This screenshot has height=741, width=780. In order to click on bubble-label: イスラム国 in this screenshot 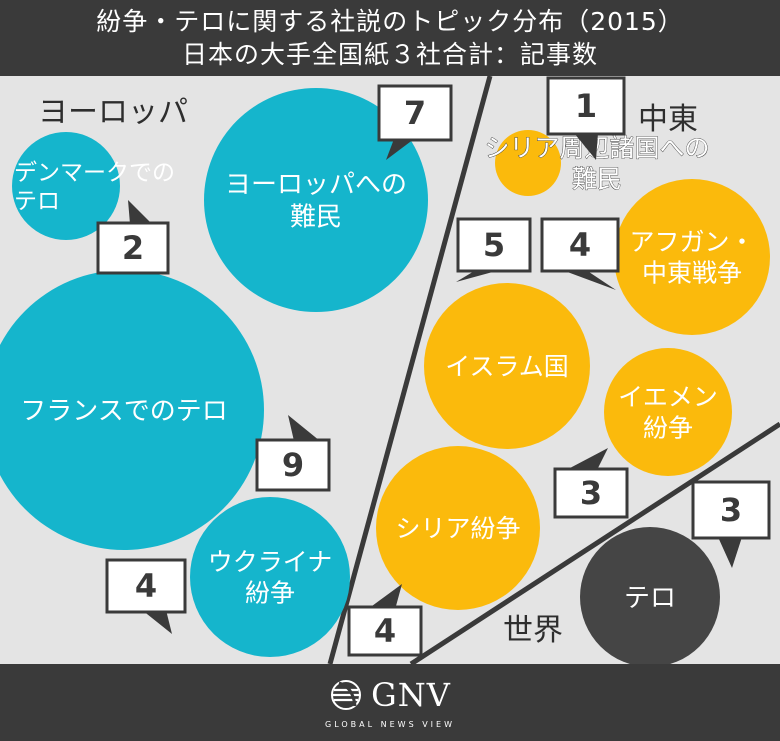, I will do `click(507, 366)`.